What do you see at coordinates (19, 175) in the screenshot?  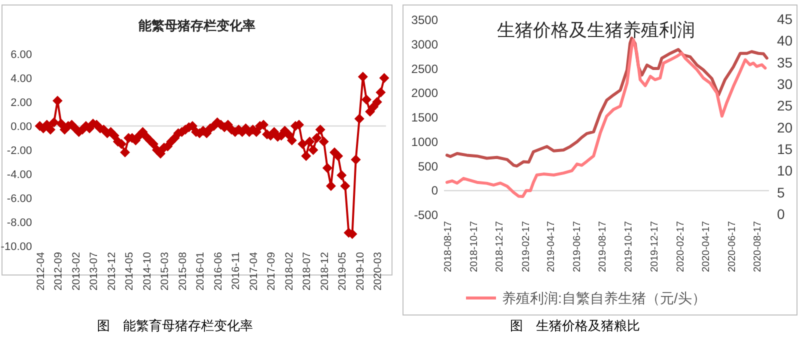 I see `y-tick-label: -4.00` at bounding box center [19, 175].